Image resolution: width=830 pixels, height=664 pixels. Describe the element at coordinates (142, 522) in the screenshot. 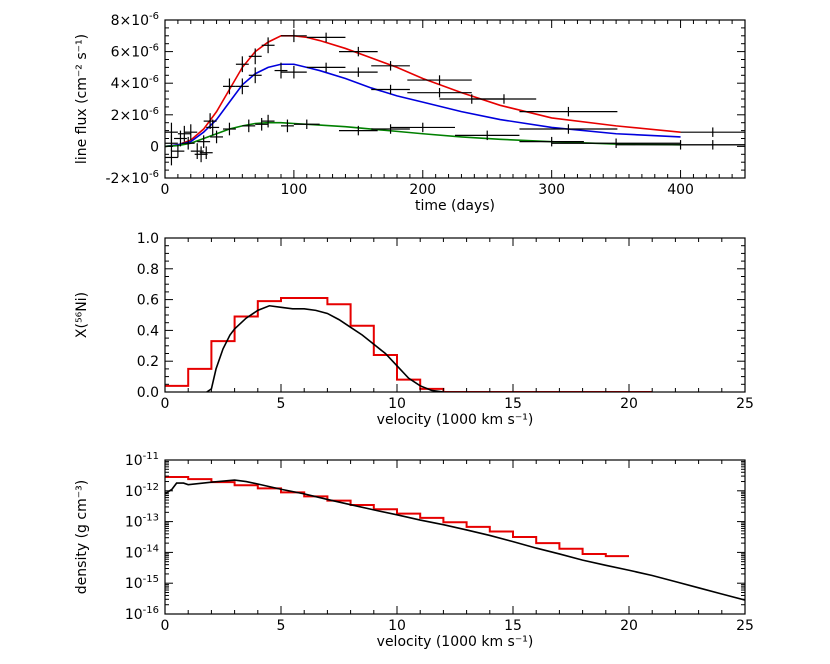

I see `y-tick-label: 10-13` at that location.